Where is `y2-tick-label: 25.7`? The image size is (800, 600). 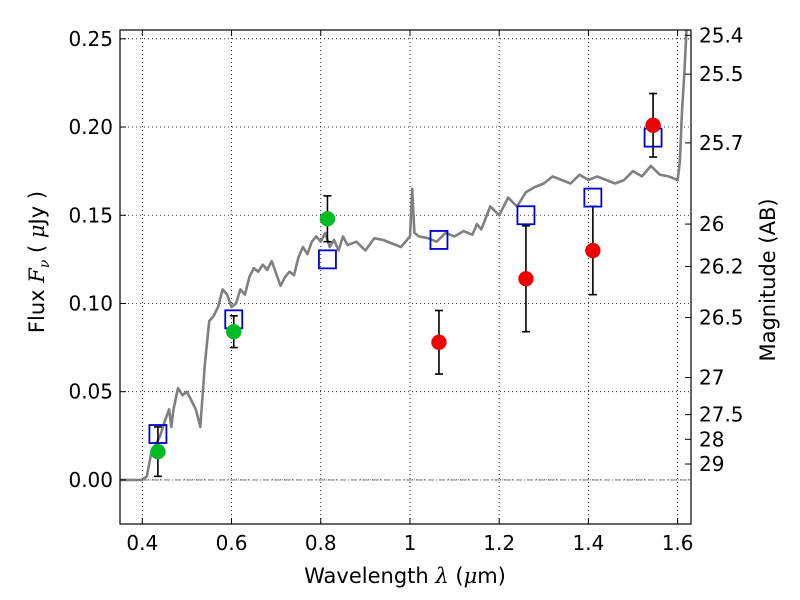 y2-tick-label: 25.7 is located at coordinates (721, 143).